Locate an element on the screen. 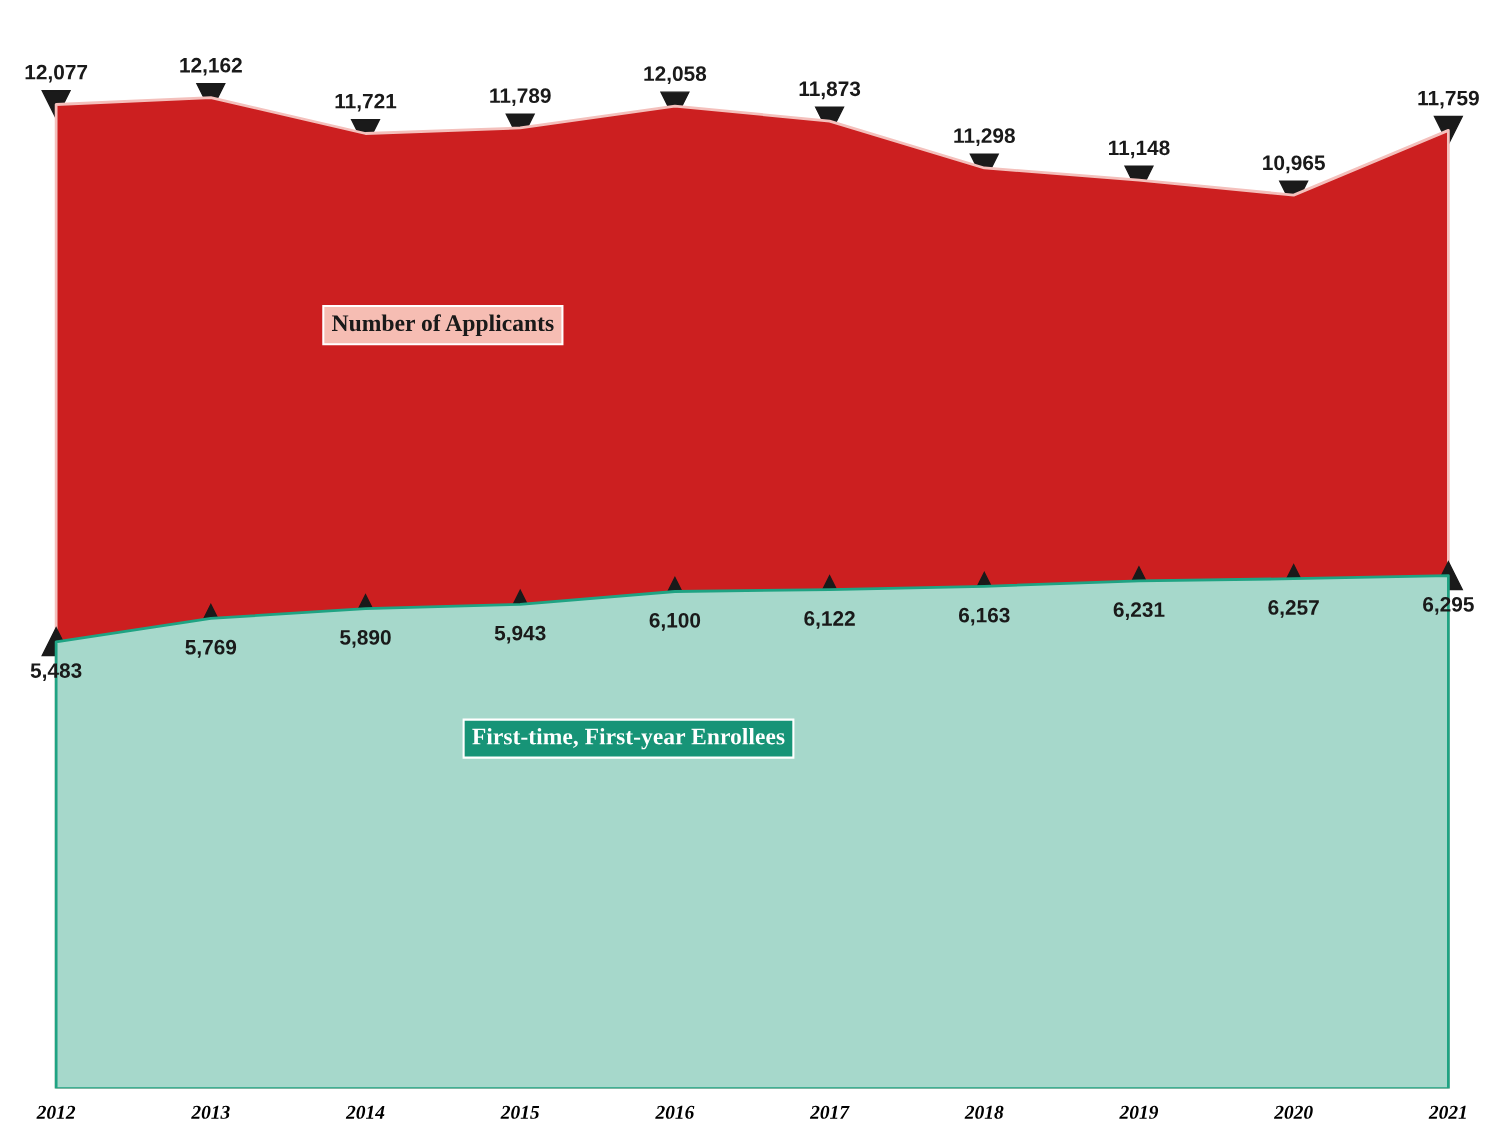 This screenshot has height=1128, width=1506. data-label: 6,257 is located at coordinates (1293, 609).